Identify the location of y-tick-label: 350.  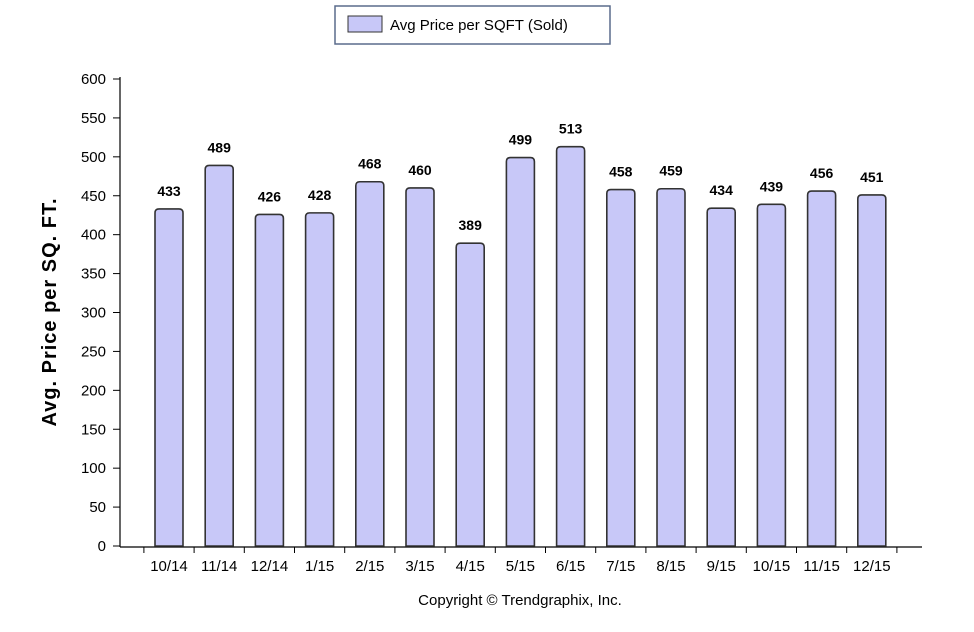
(93, 274).